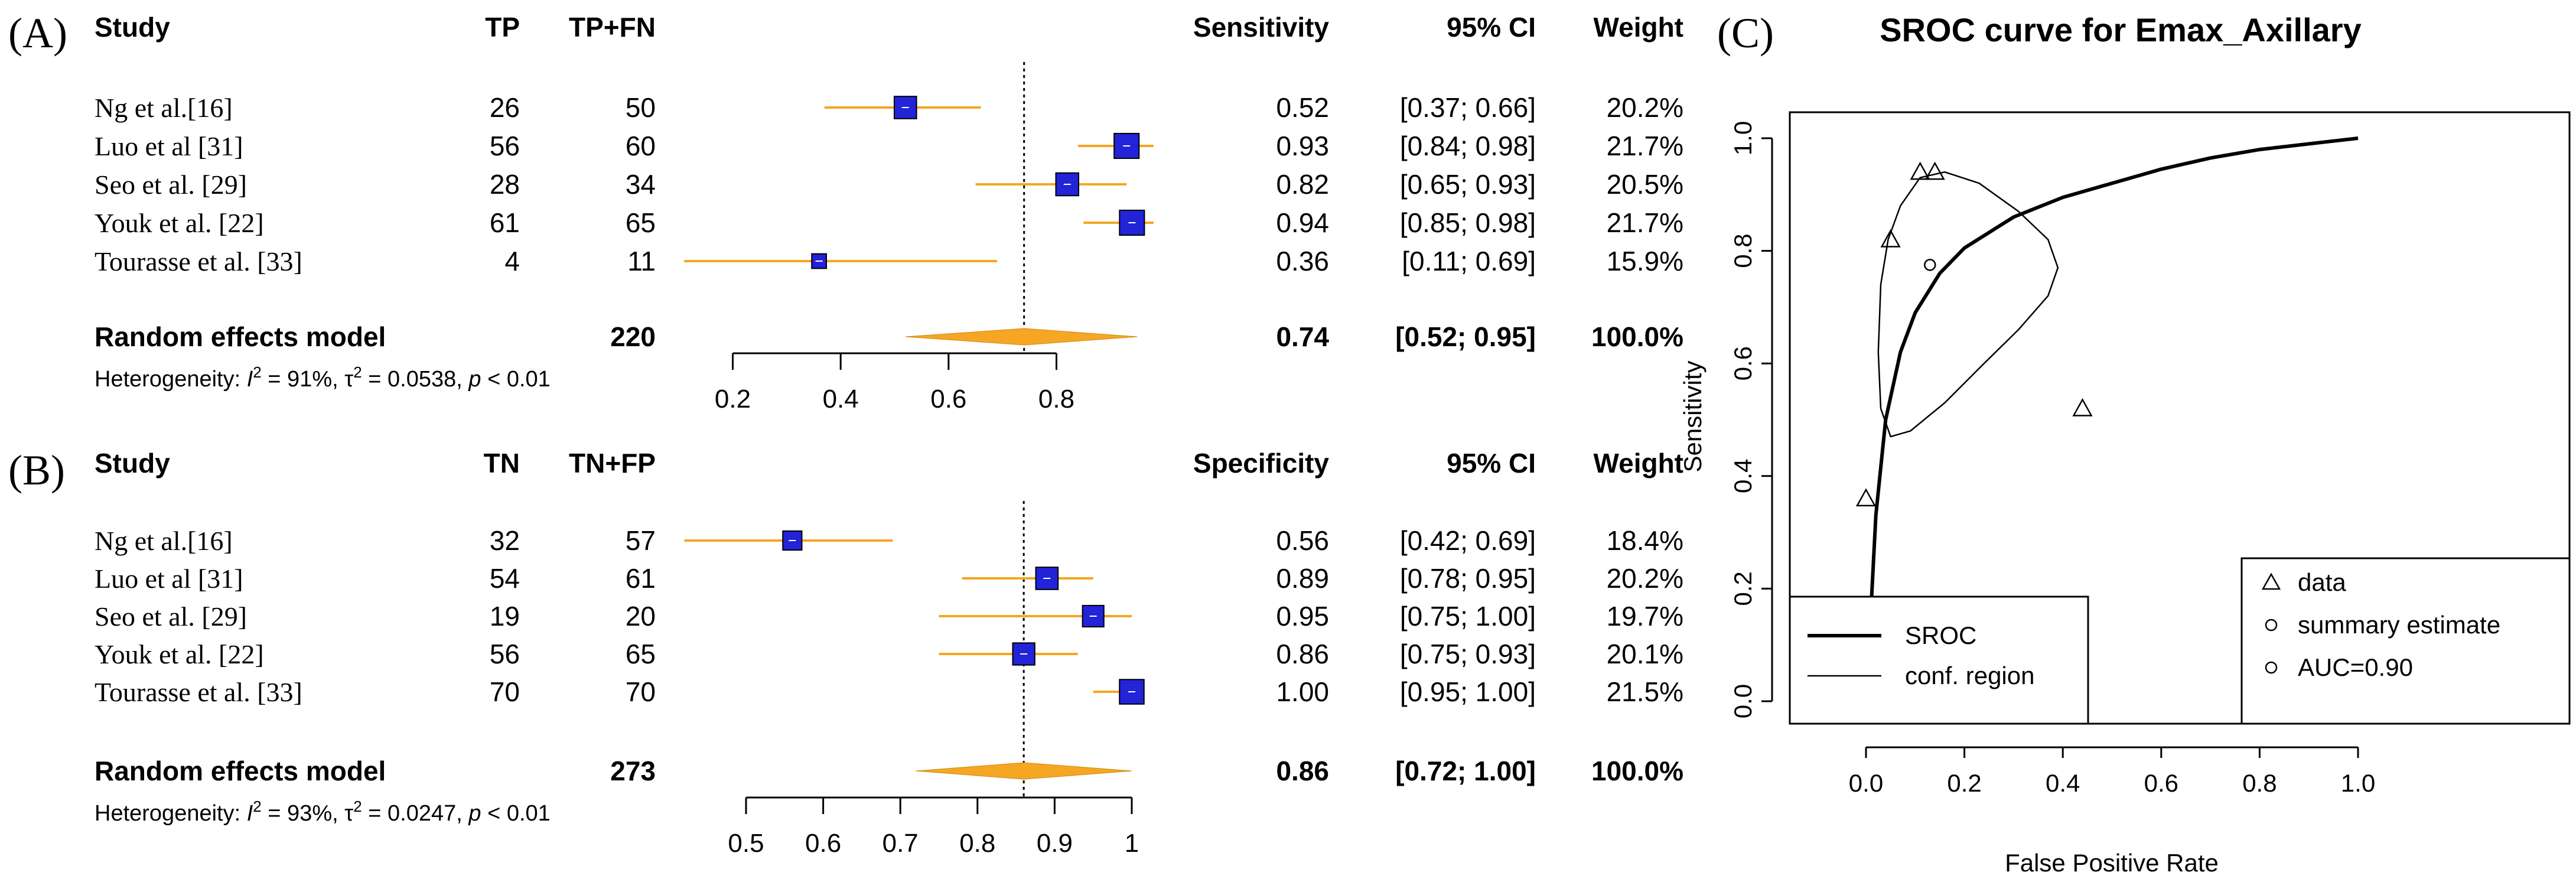 The width and height of the screenshot is (2576, 895). I want to click on y-tick-label: 0.8, so click(1743, 250).